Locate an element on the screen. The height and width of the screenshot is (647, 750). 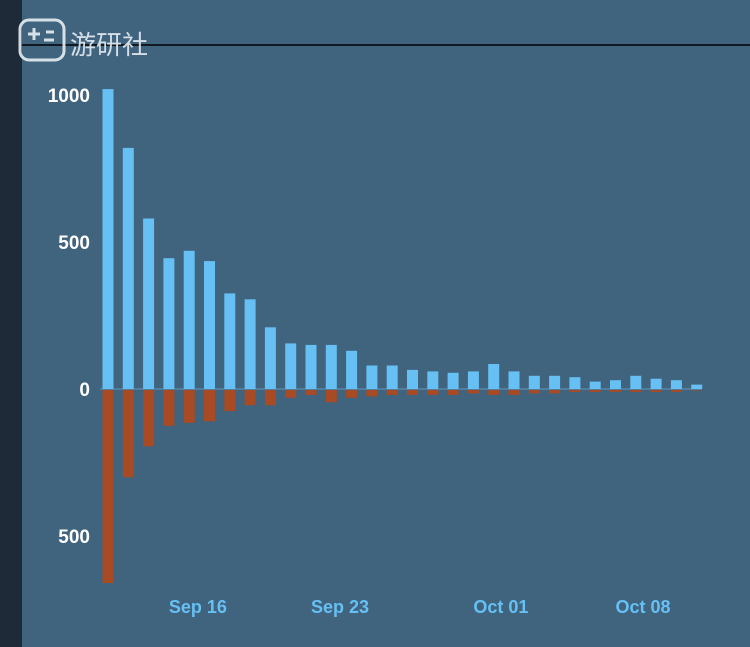
watermark-game-icon-glyph is located at coordinates (41, 35).